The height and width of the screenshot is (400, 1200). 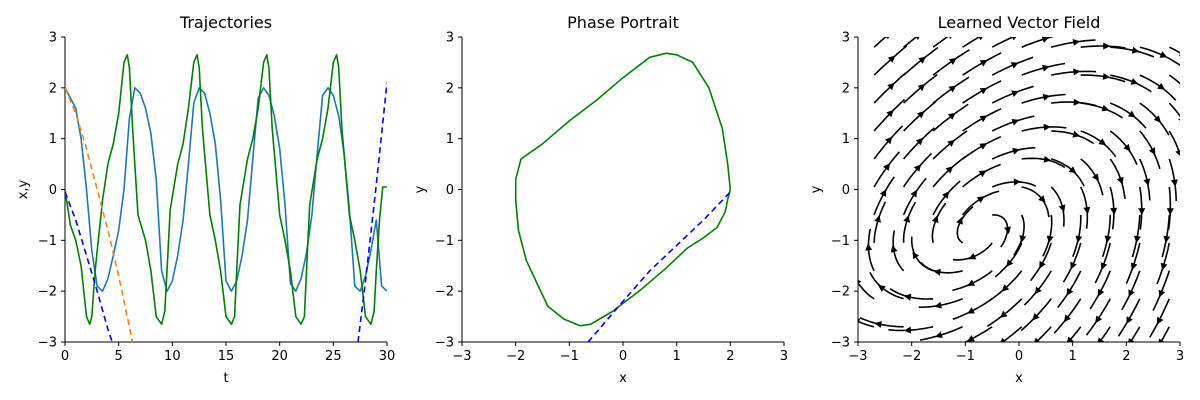 I want to click on x-tick-label: −1, so click(x=569, y=356).